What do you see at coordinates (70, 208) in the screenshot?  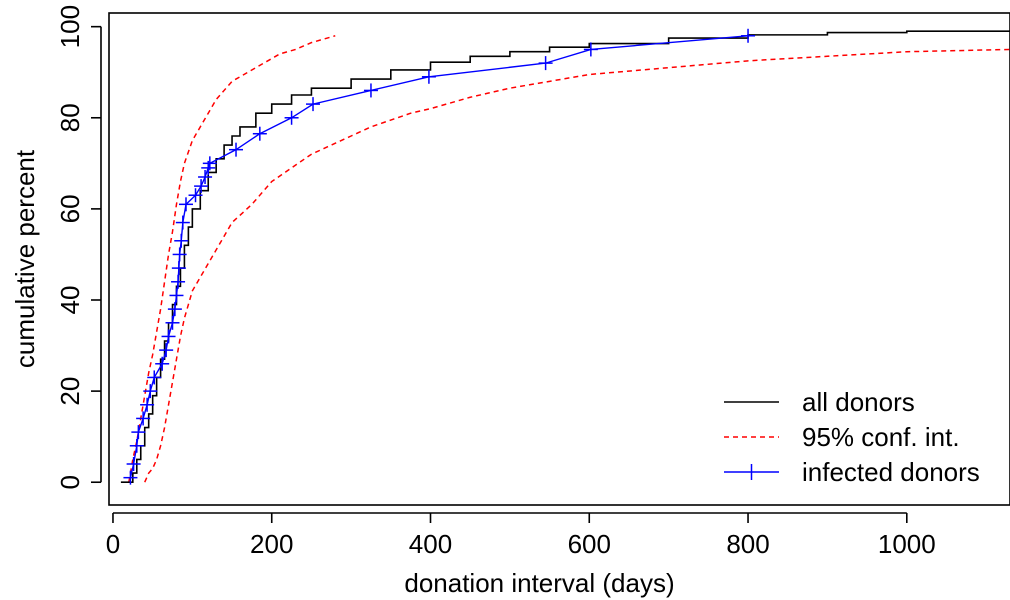 I see `y-tick-label: 60` at bounding box center [70, 208].